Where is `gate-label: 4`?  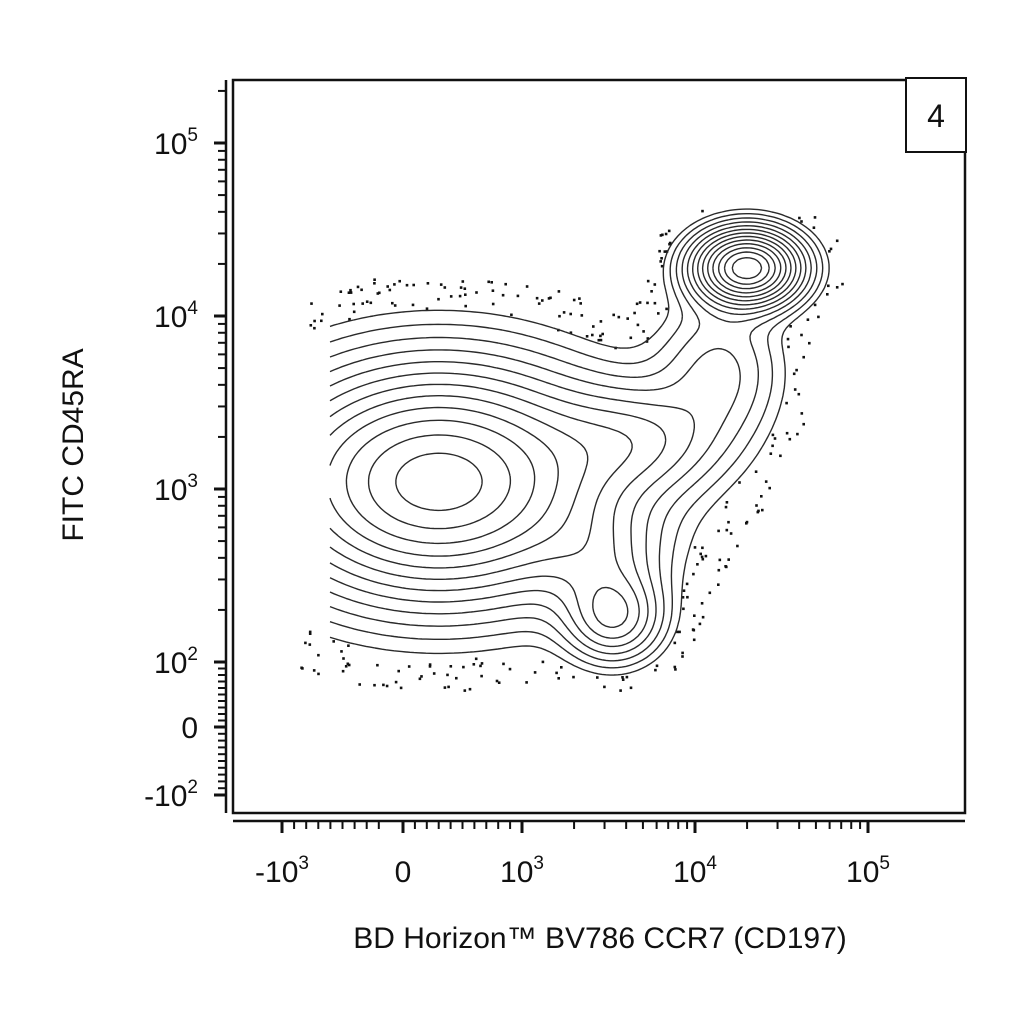 gate-label: 4 is located at coordinates (936, 116).